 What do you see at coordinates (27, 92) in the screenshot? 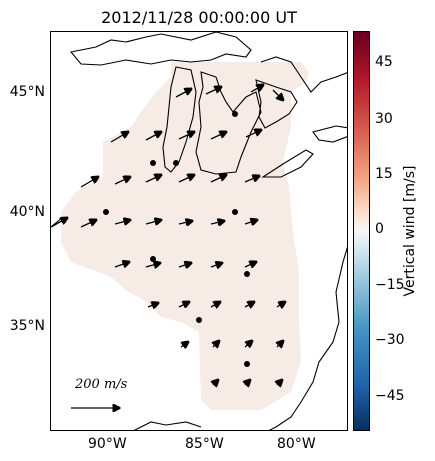
I see `lat-label-45: 45°N` at bounding box center [27, 92].